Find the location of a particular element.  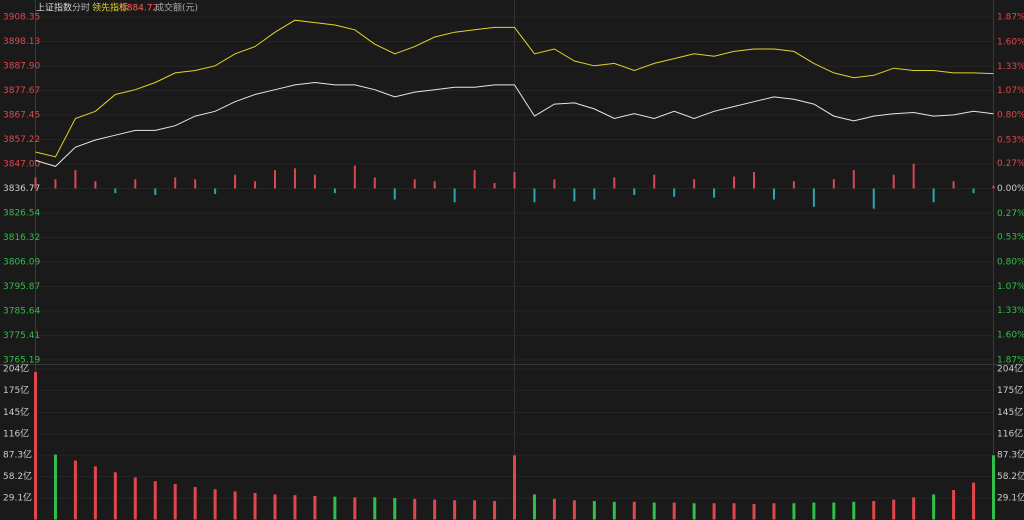

y-tick-label: 3826.54 is located at coordinates (21, 214).